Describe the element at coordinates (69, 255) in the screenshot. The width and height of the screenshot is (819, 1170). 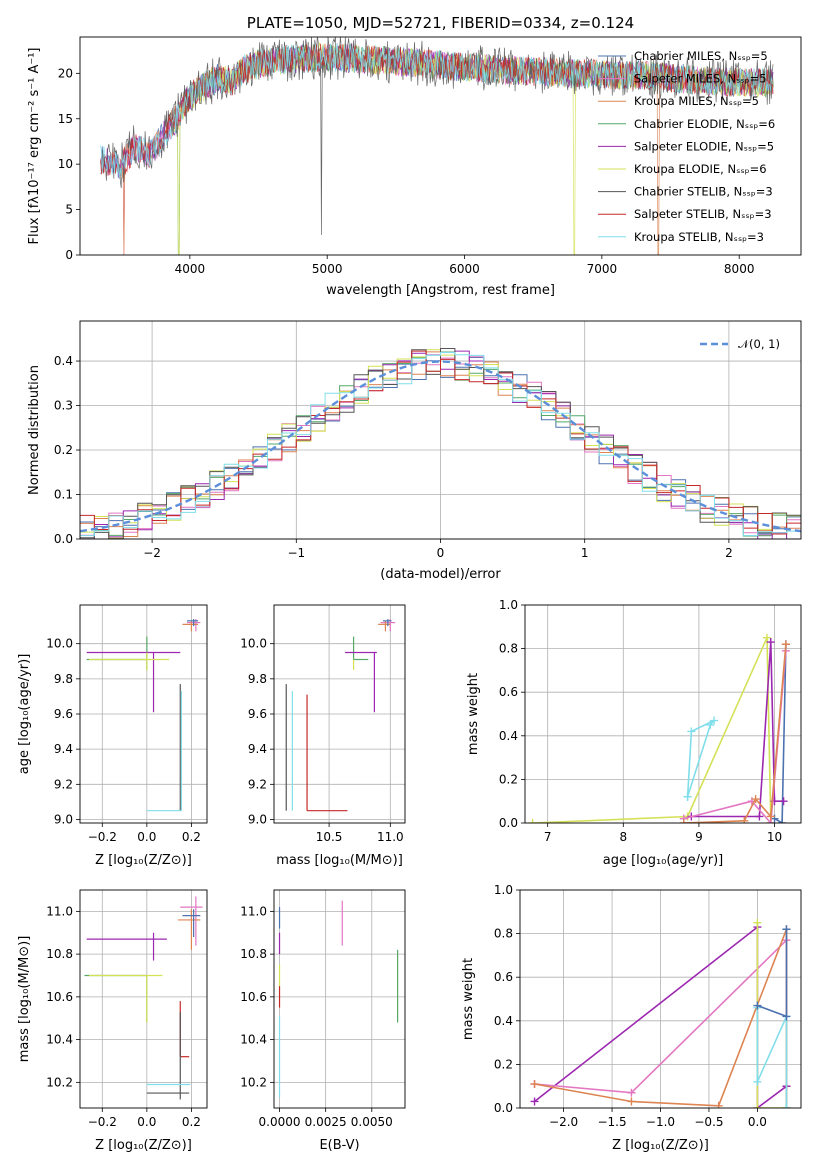
I see `spectrum-ytick-label: 0` at that location.